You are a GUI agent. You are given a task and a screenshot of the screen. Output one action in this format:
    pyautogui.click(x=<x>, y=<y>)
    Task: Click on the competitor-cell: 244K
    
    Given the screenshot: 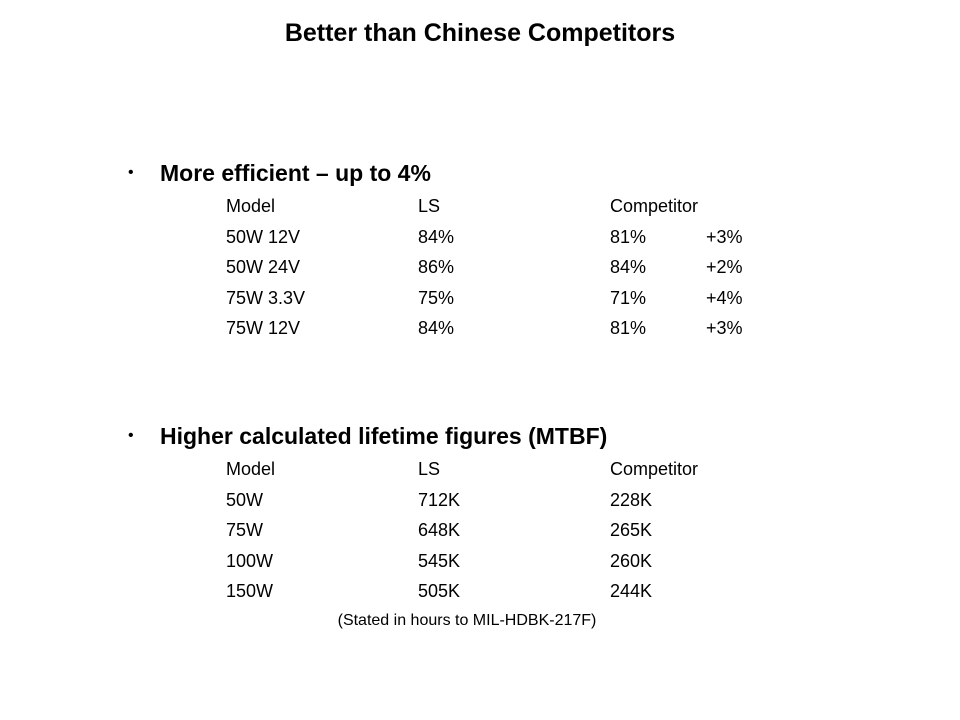 What is the action you would take?
    pyautogui.click(x=631, y=591)
    